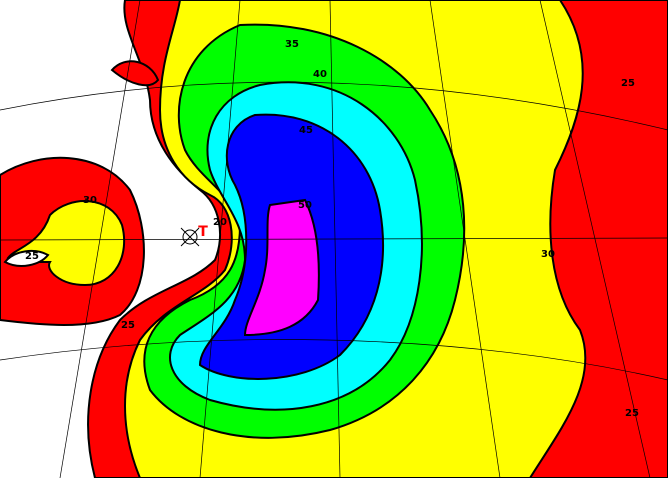 This screenshot has width=668, height=478. I want to click on source-marker: T, so click(203, 232).